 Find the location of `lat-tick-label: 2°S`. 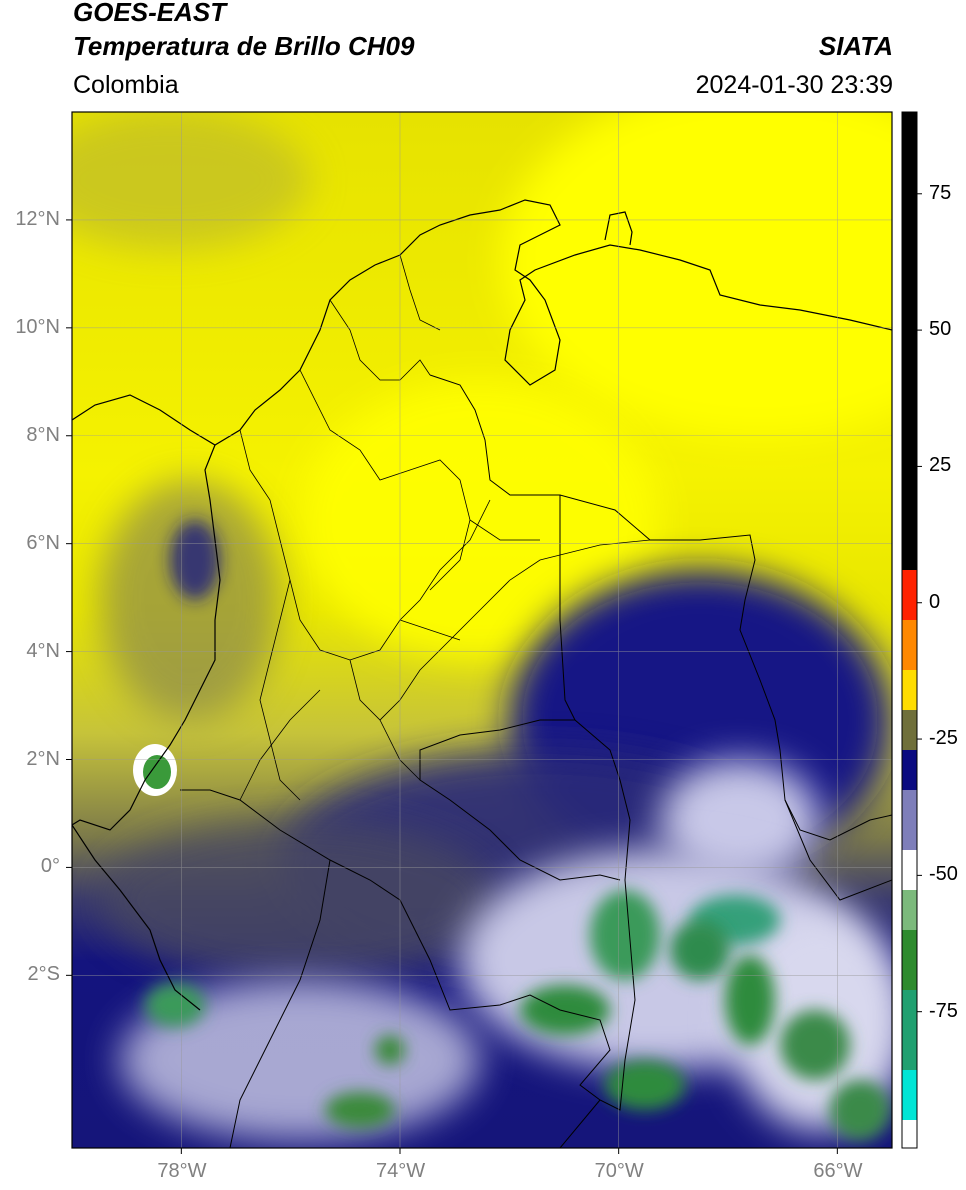

lat-tick-label: 2°S is located at coordinates (43, 974).